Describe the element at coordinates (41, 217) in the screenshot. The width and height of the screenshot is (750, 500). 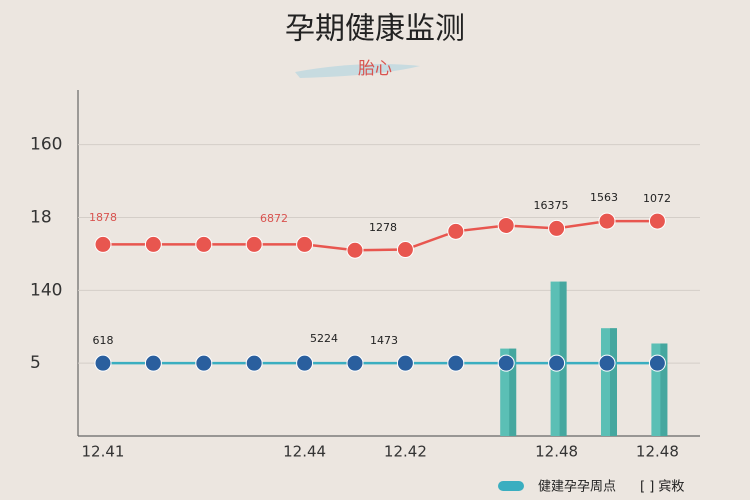
I see `y-tick-label: 18` at that location.